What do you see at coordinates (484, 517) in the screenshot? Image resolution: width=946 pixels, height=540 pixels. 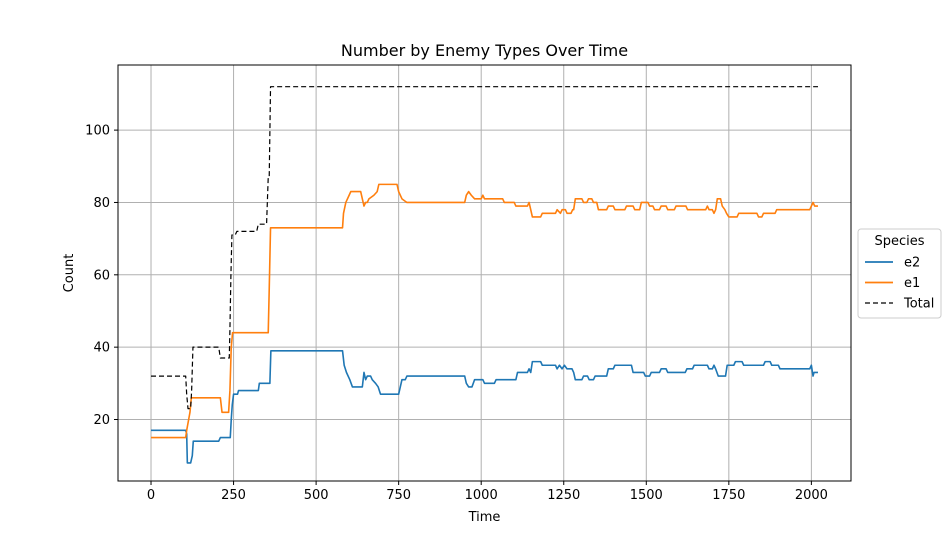 I see `x-axis-label: Time` at bounding box center [484, 517].